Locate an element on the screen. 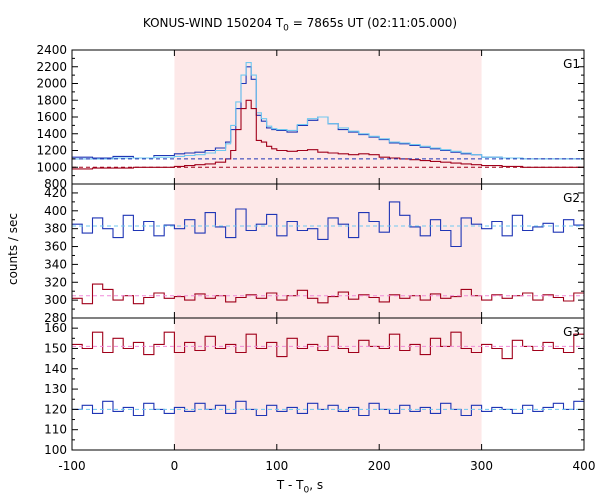 This screenshot has height=500, width=600. x-axis-label-subscript: 0 is located at coordinates (306, 490).